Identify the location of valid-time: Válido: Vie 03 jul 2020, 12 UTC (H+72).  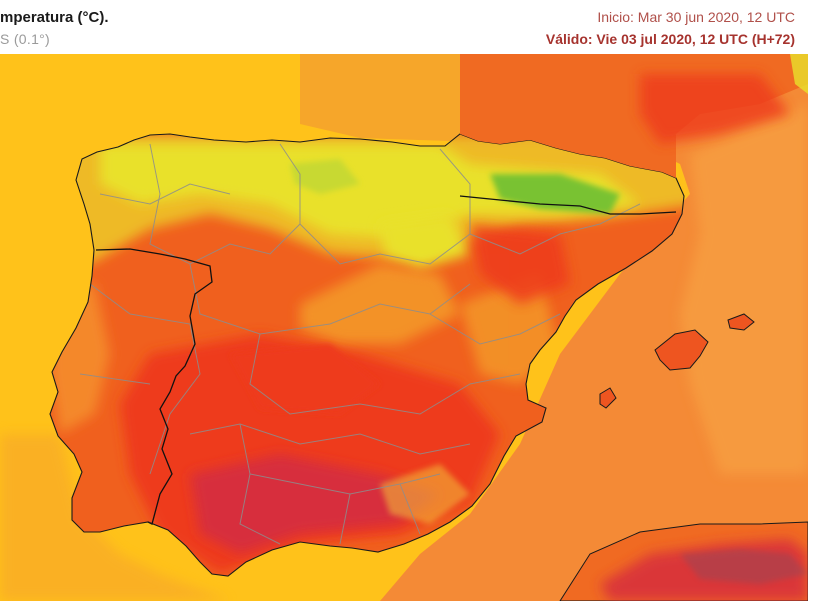
(670, 39).